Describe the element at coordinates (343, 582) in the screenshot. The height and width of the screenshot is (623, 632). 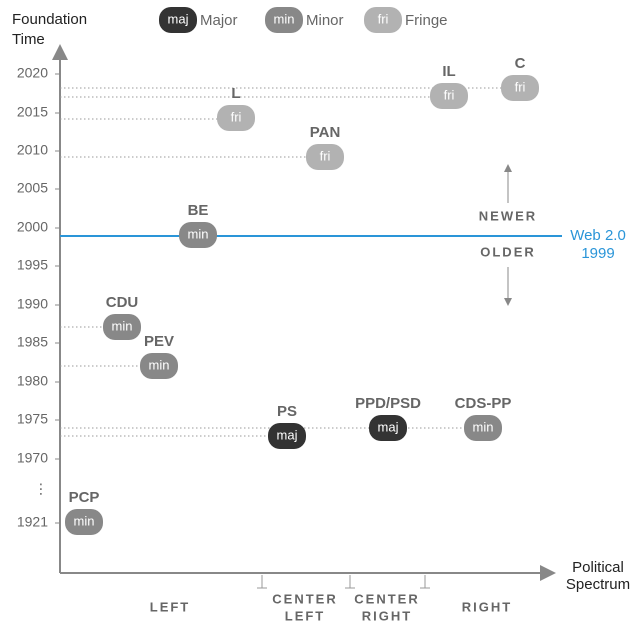
I see `x-dividers` at that location.